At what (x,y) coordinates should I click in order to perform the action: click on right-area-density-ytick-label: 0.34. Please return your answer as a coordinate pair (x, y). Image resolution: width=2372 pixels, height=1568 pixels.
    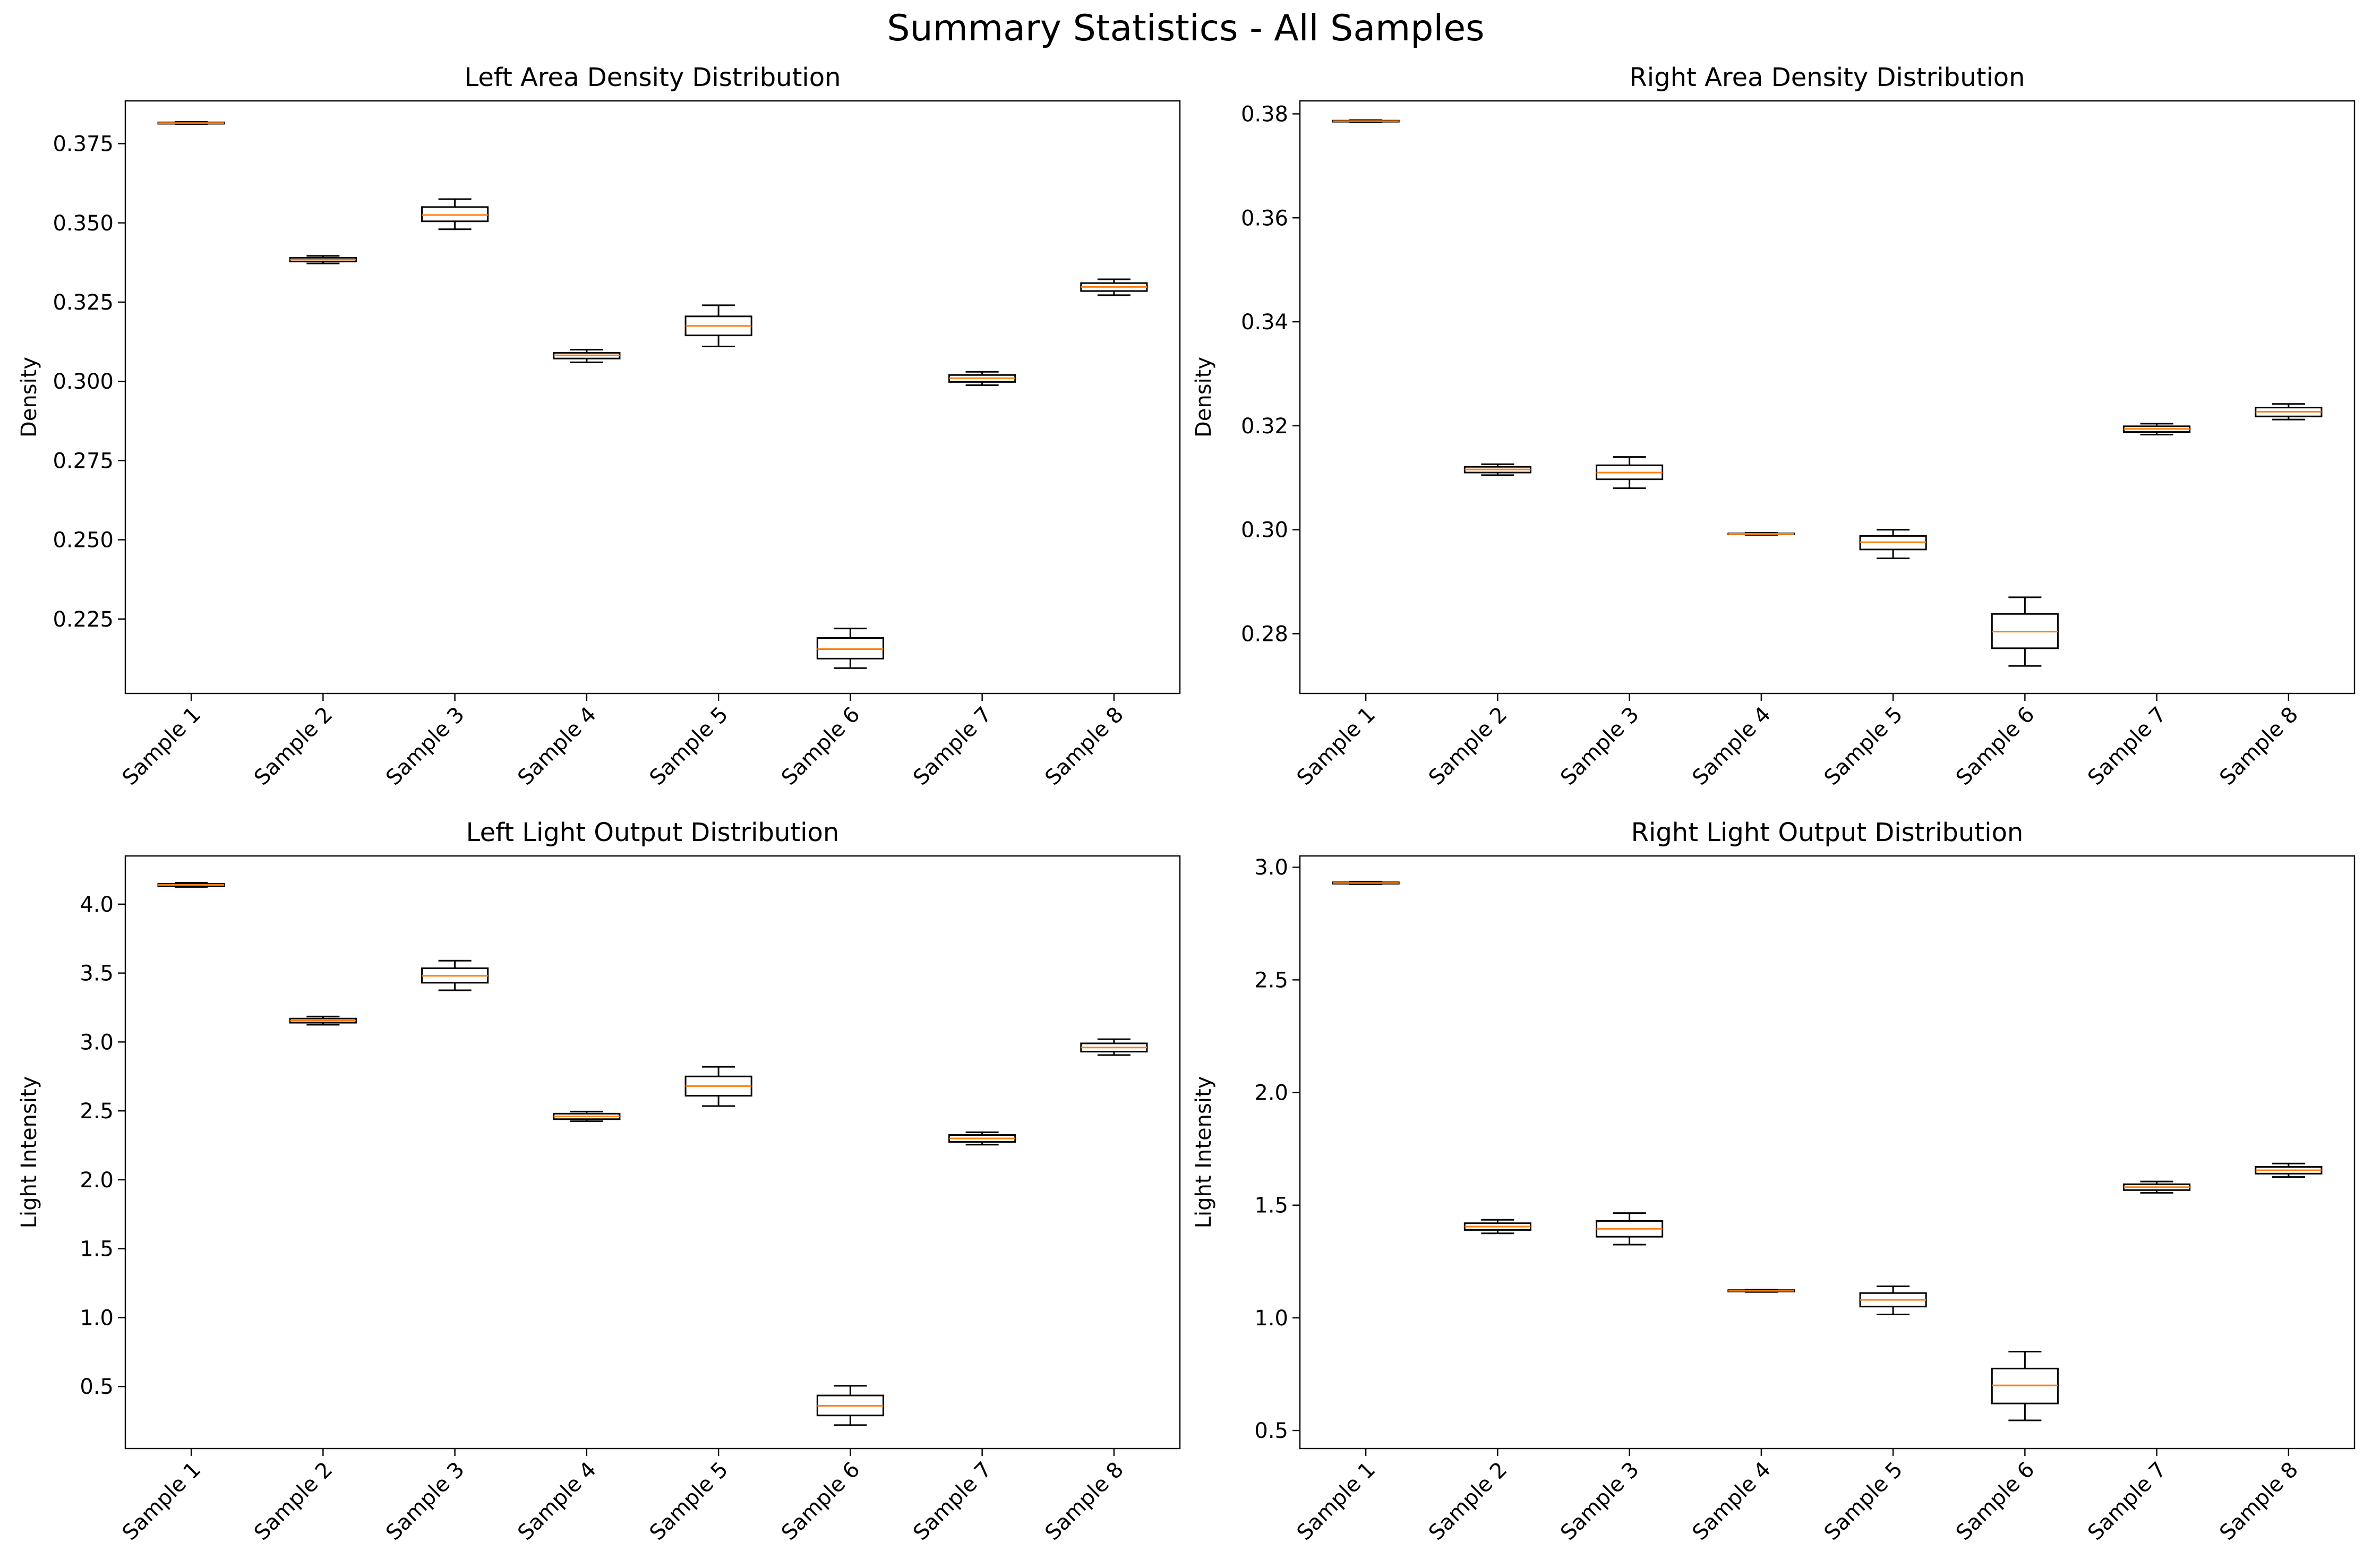
    Looking at the image, I should click on (1264, 322).